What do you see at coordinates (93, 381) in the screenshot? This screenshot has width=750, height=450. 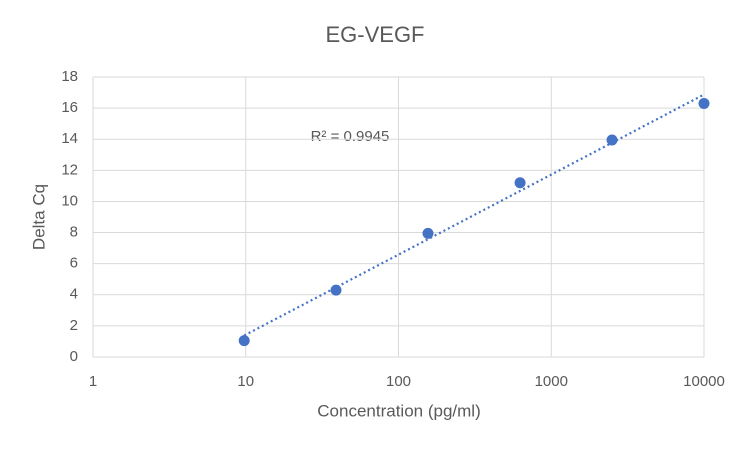 I see `x-tick-label: 1` at bounding box center [93, 381].